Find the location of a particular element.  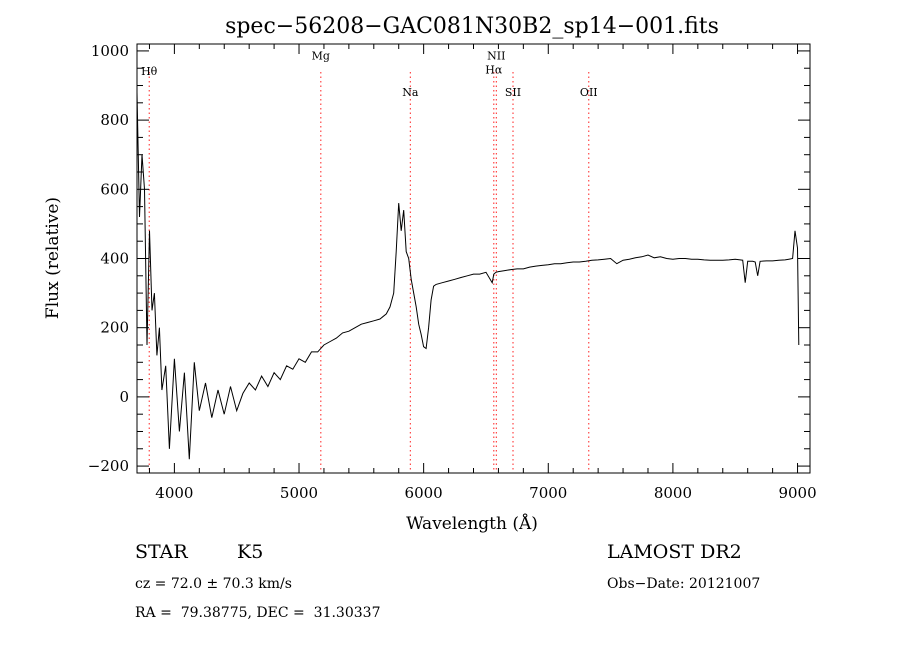

chart-title: spec−56208−GAC081N30B2_sp14−001.fits is located at coordinates (472, 26).